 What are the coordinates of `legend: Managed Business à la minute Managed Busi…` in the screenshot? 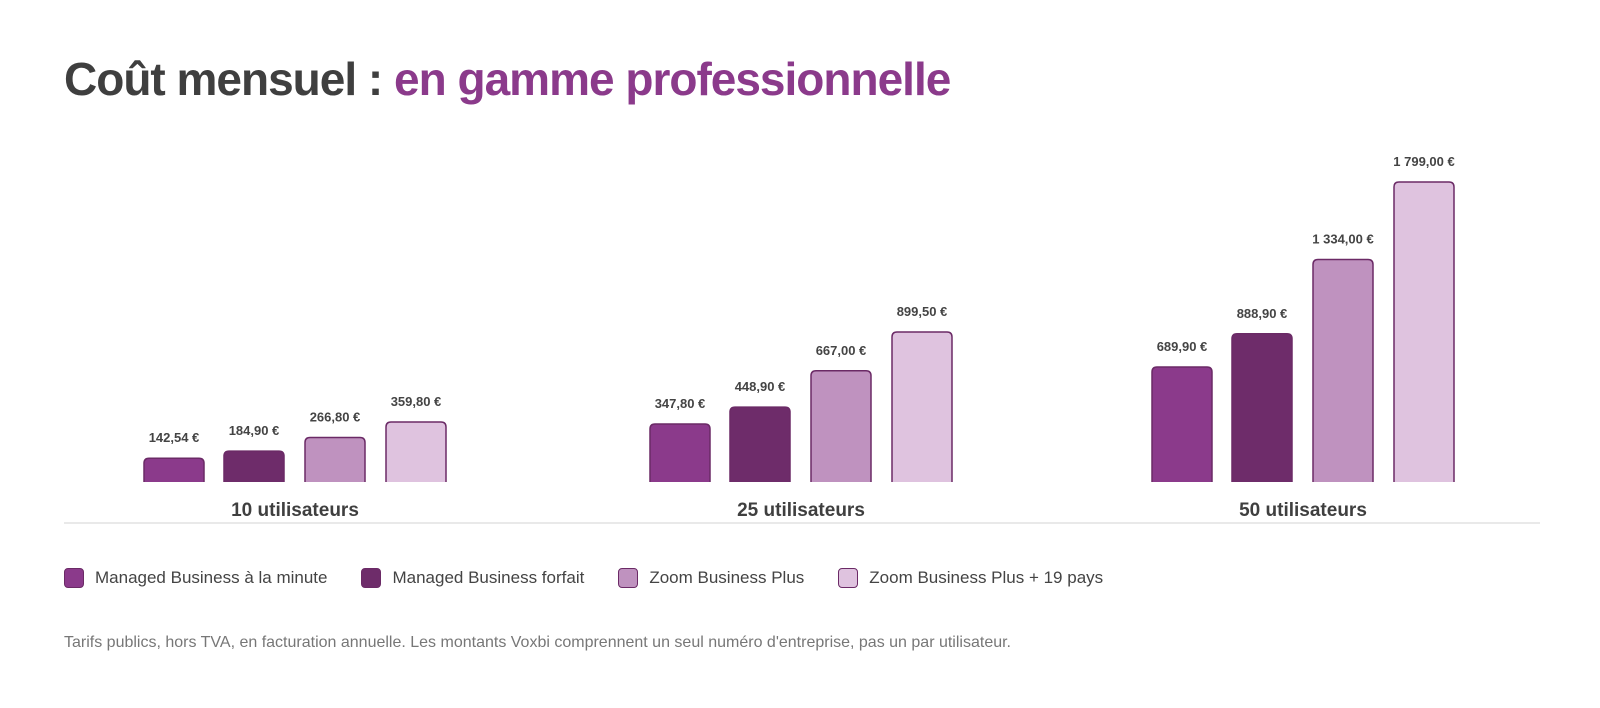 It's located at (583, 578).